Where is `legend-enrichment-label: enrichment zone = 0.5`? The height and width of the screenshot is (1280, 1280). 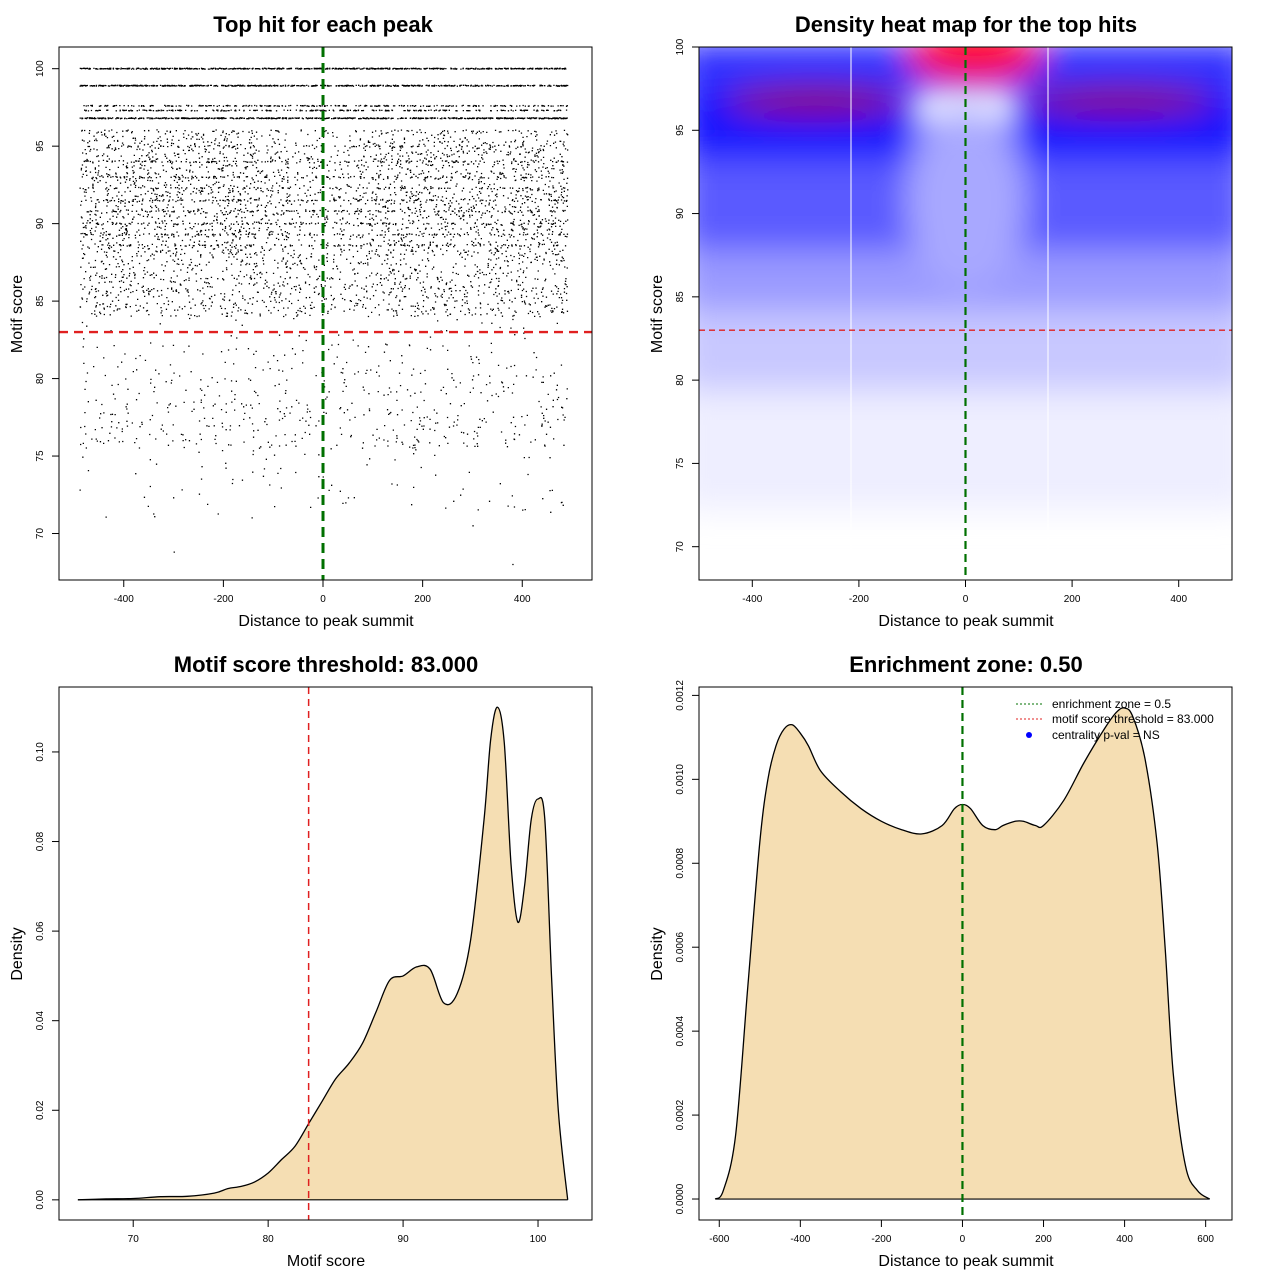
legend-enrichment-label: enrichment zone = 0.5 is located at coordinates (1111, 704).